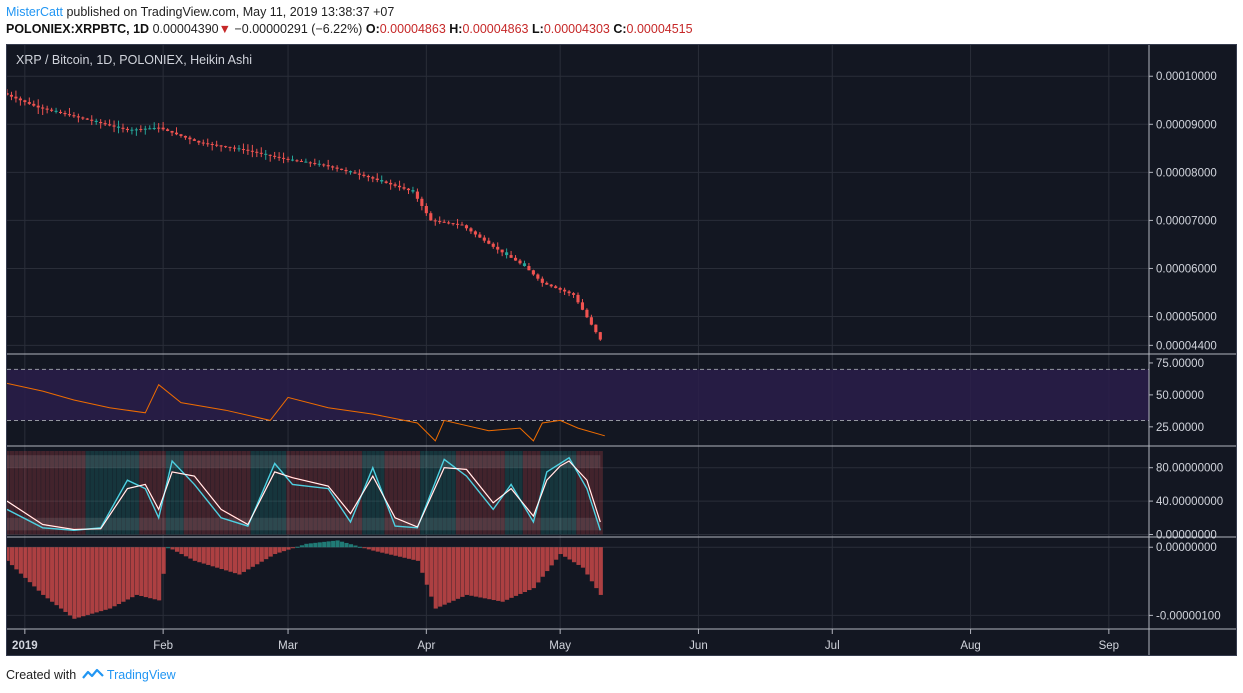 The height and width of the screenshot is (693, 1243). Describe the element at coordinates (1188, 616) in the screenshot. I see `y-tick-label: -0.00000100` at that location.